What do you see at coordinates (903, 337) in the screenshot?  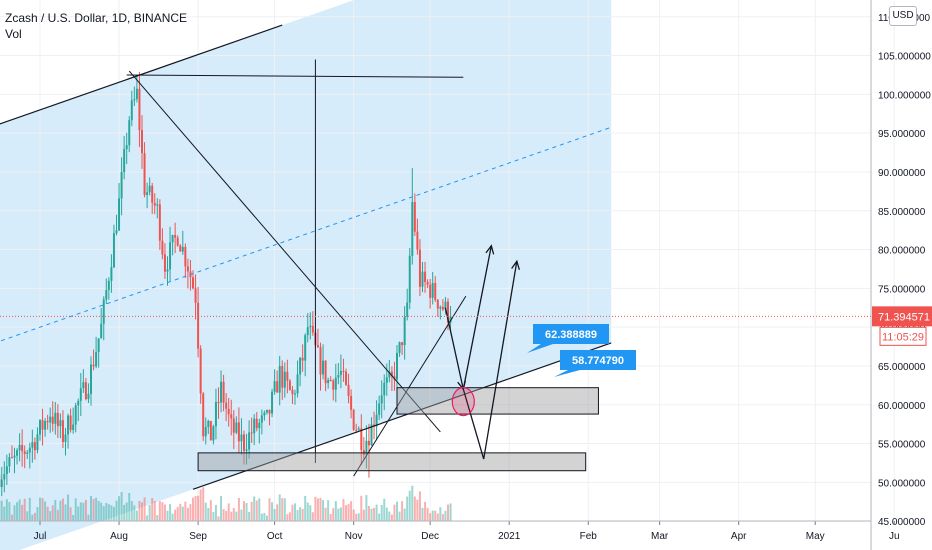 I see `countdown-text: 11:05:29` at bounding box center [903, 337].